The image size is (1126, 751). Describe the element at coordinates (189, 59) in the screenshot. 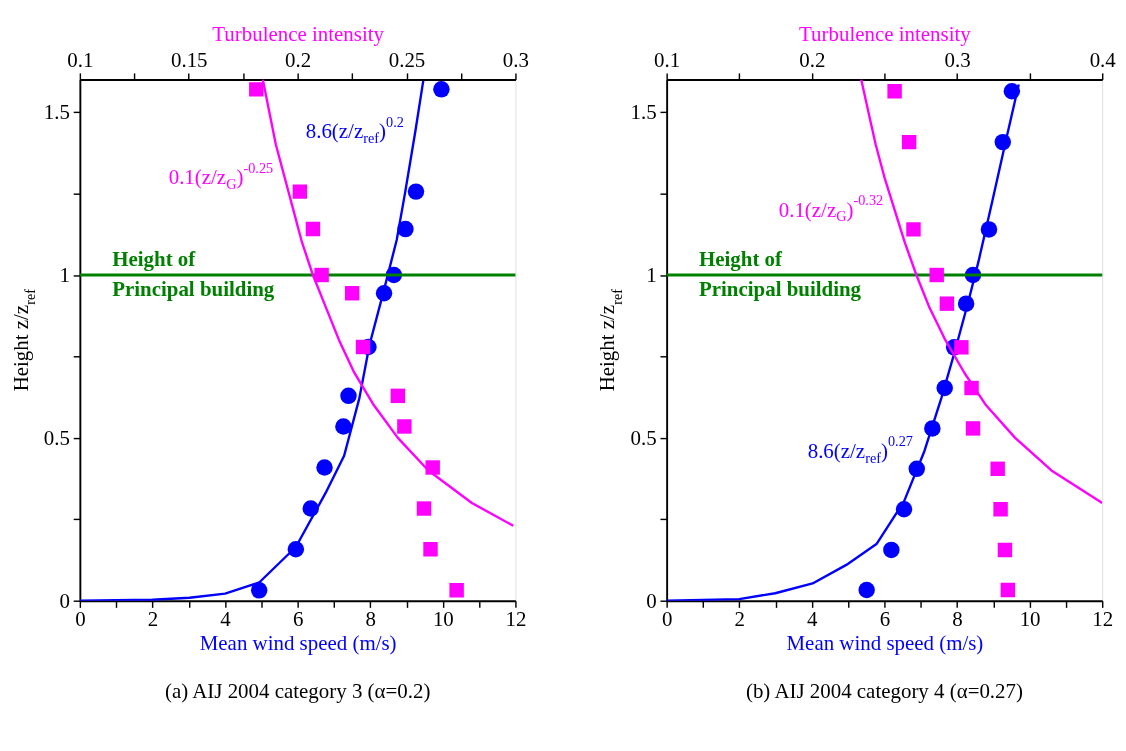

I see `x2-tick-label: 0.15` at that location.